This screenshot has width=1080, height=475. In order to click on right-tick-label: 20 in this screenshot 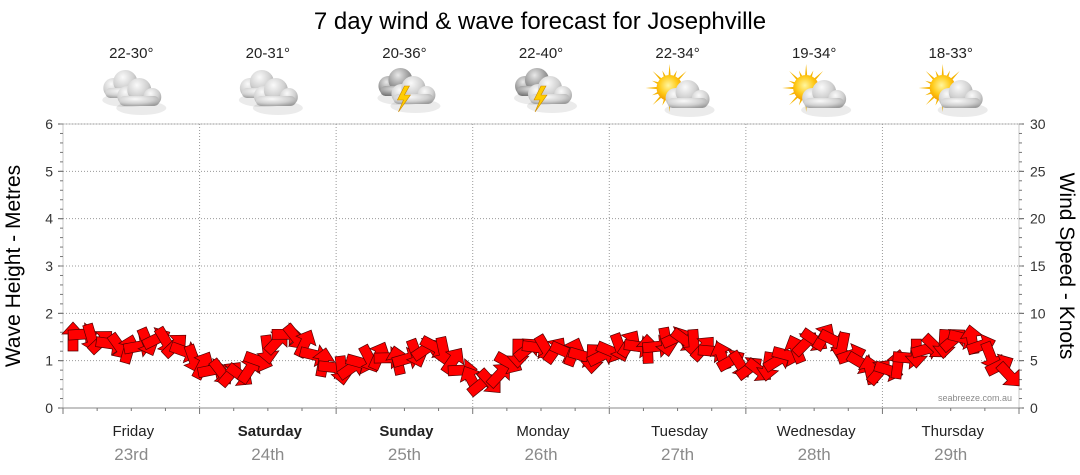, I will do `click(1038, 219)`.